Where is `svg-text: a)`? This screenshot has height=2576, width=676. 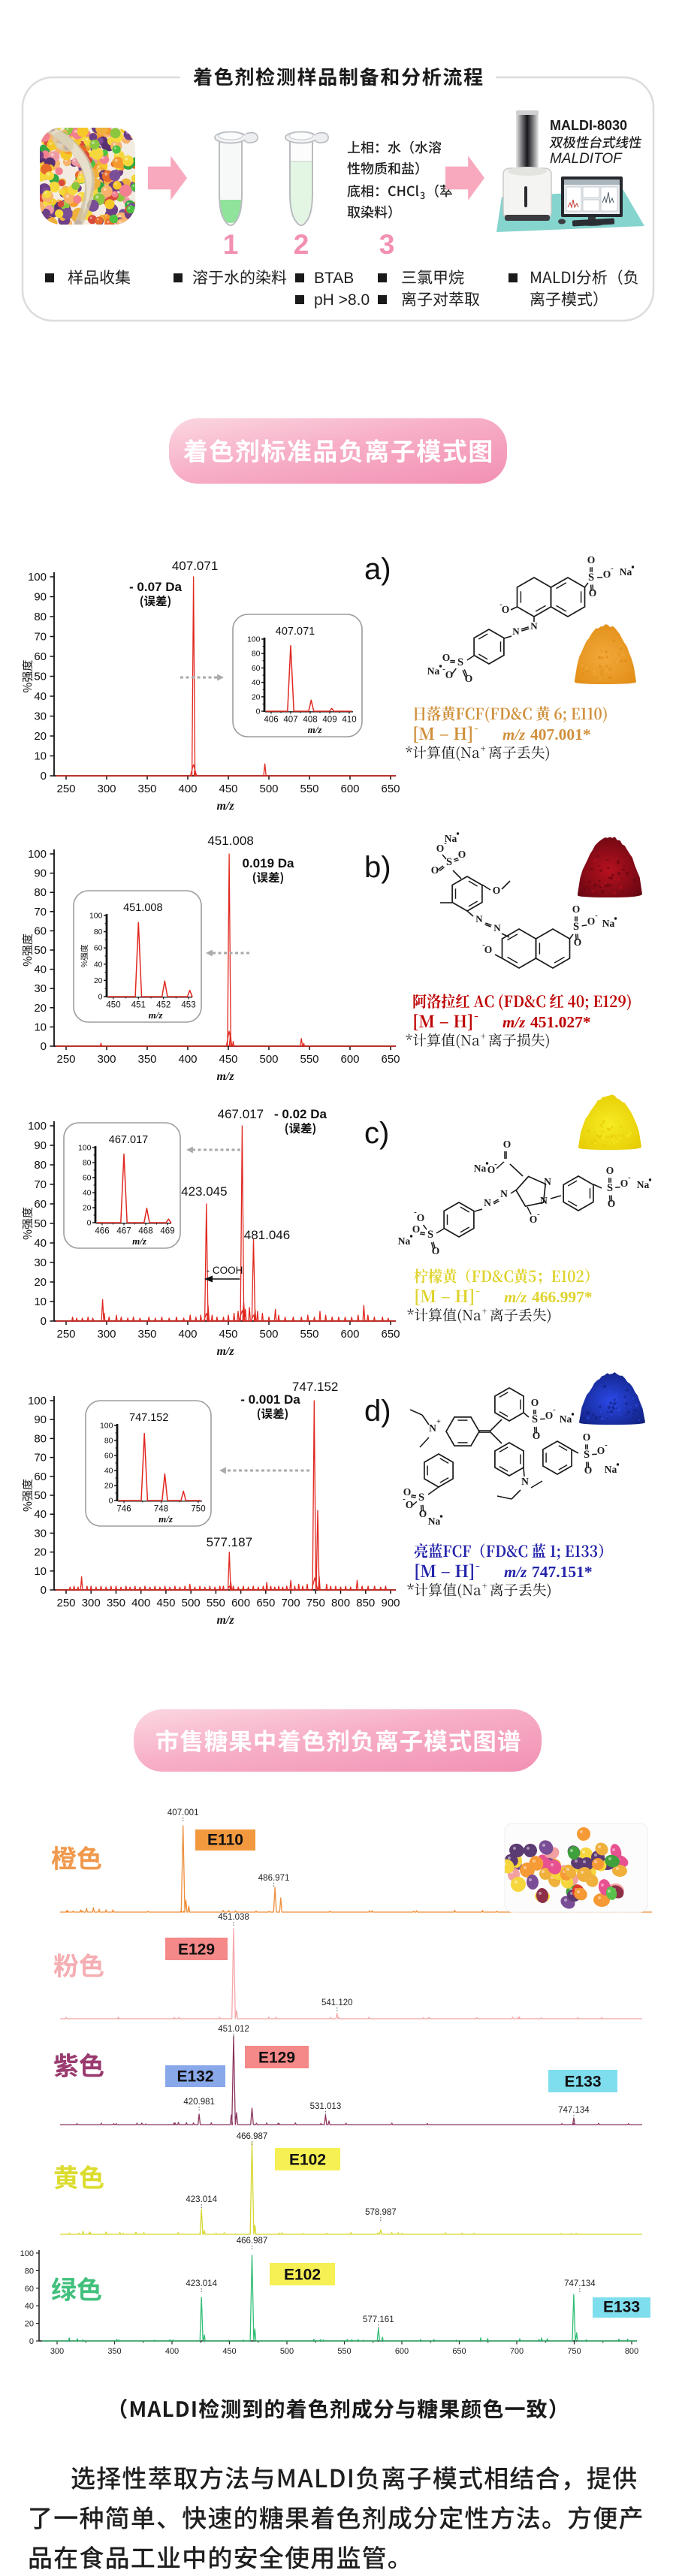 svg-text: a) is located at coordinates (377, 569).